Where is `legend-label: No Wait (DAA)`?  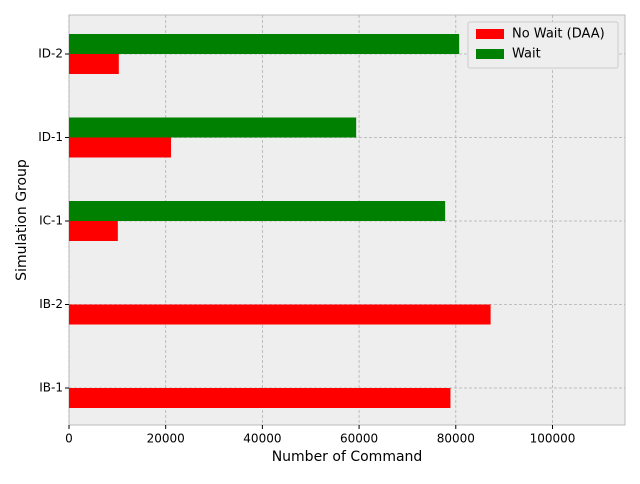 legend-label: No Wait (DAA) is located at coordinates (558, 34).